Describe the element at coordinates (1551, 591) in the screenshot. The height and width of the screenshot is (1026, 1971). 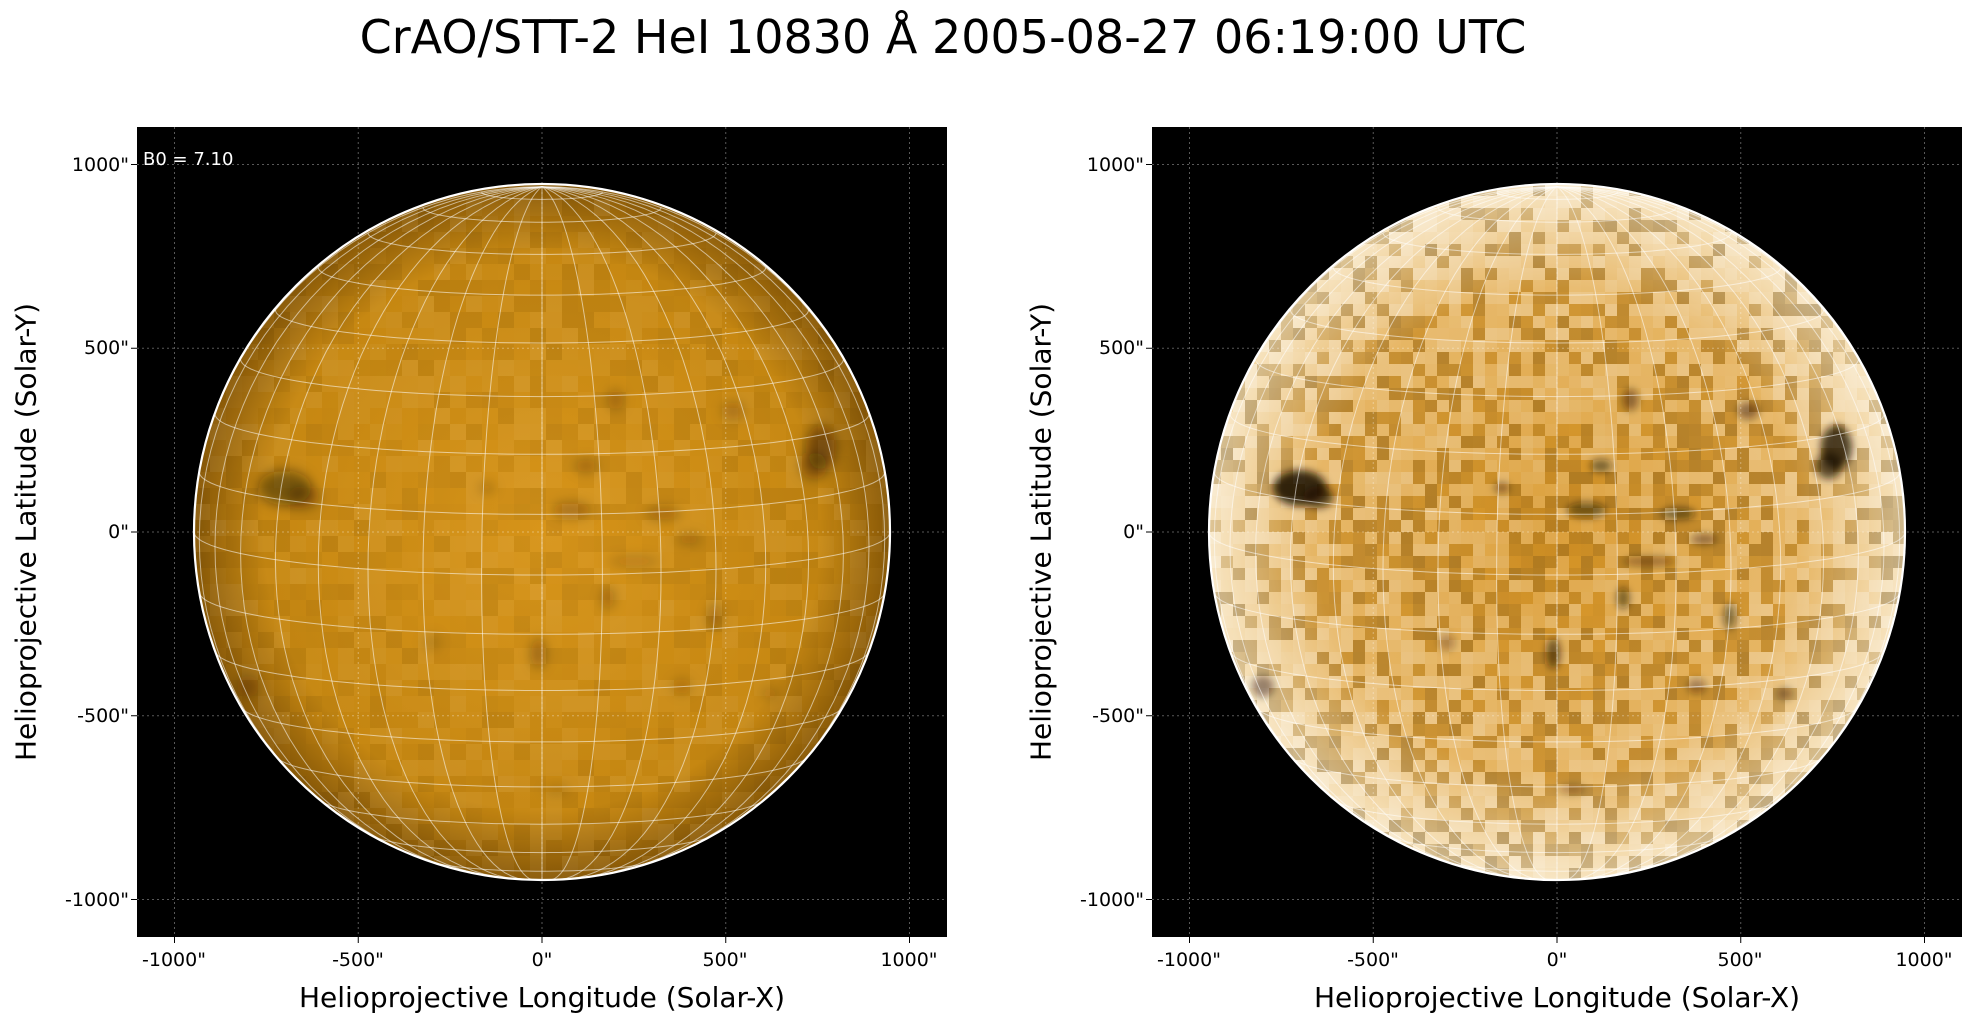
I see `dark-features` at that location.